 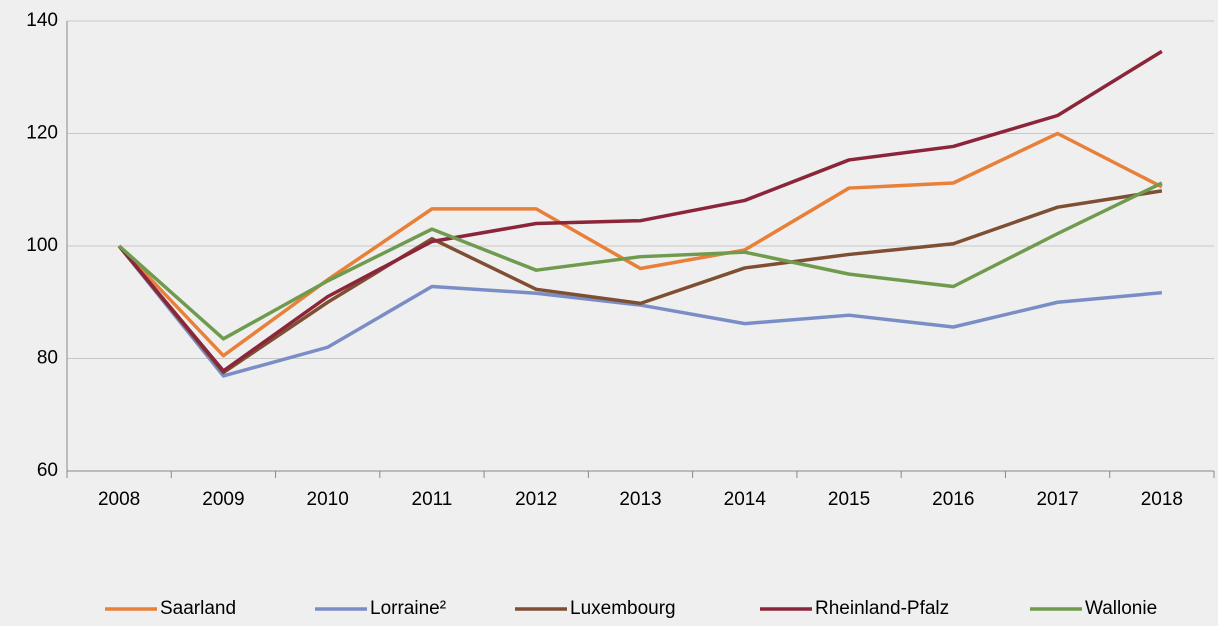 I want to click on x-tick-label: 2008, so click(x=119, y=499).